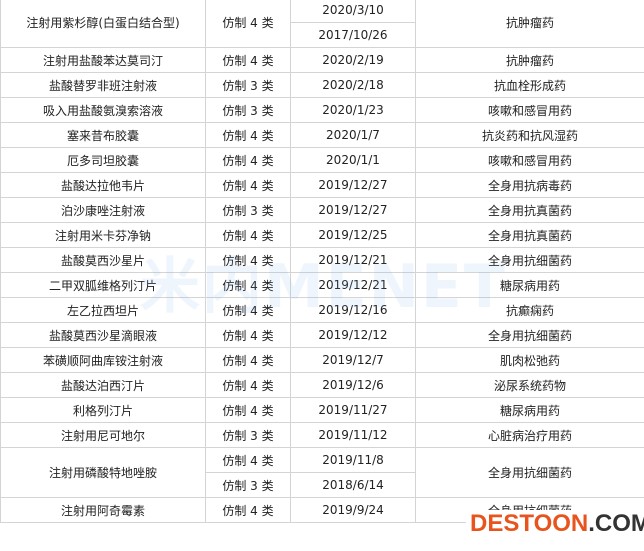 Image resolution: width=644 pixels, height=551 pixels. Describe the element at coordinates (353, 360) in the screenshot. I see `approval-date: 2019/12/7` at that location.